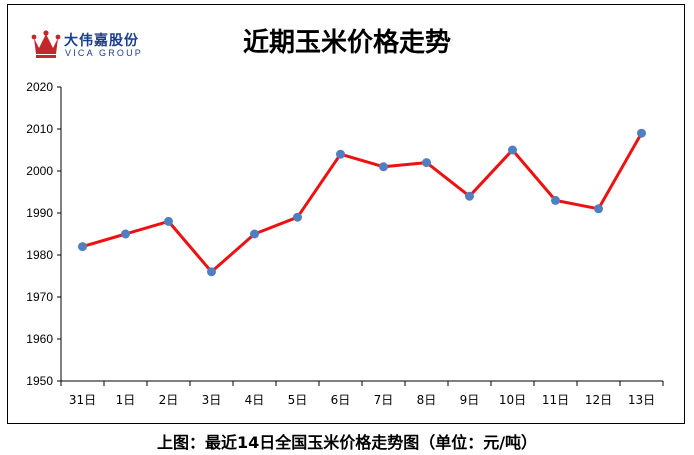 Image resolution: width=694 pixels, height=455 pixels. What do you see at coordinates (384, 400) in the screenshot?
I see `x-tick-label: 7日` at bounding box center [384, 400].